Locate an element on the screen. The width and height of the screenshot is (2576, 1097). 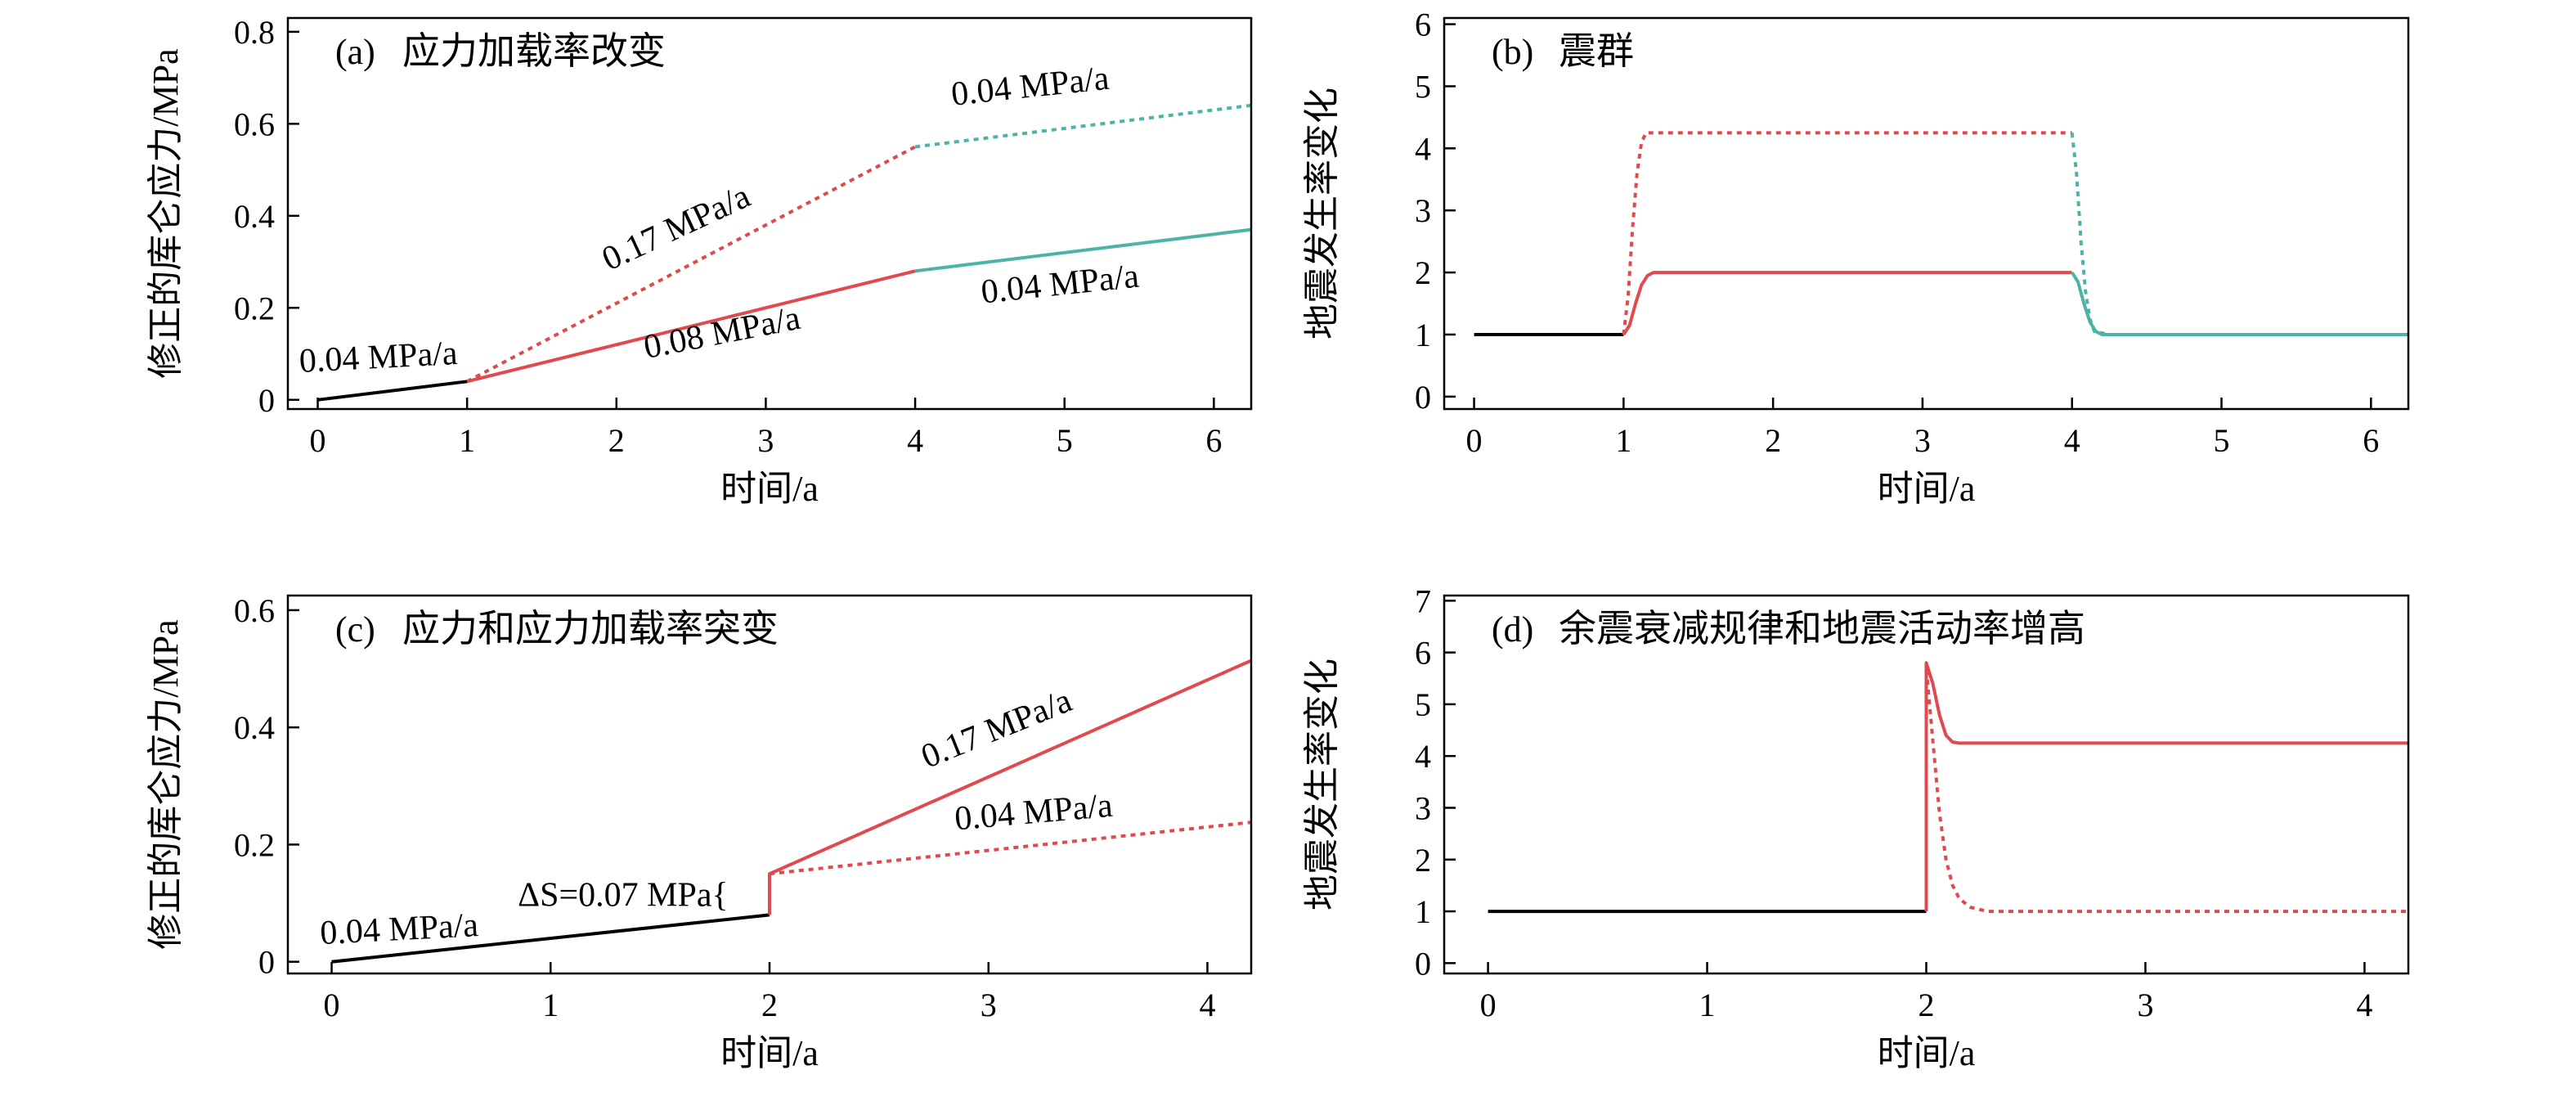
plot-frame-a is located at coordinates (770, 213).